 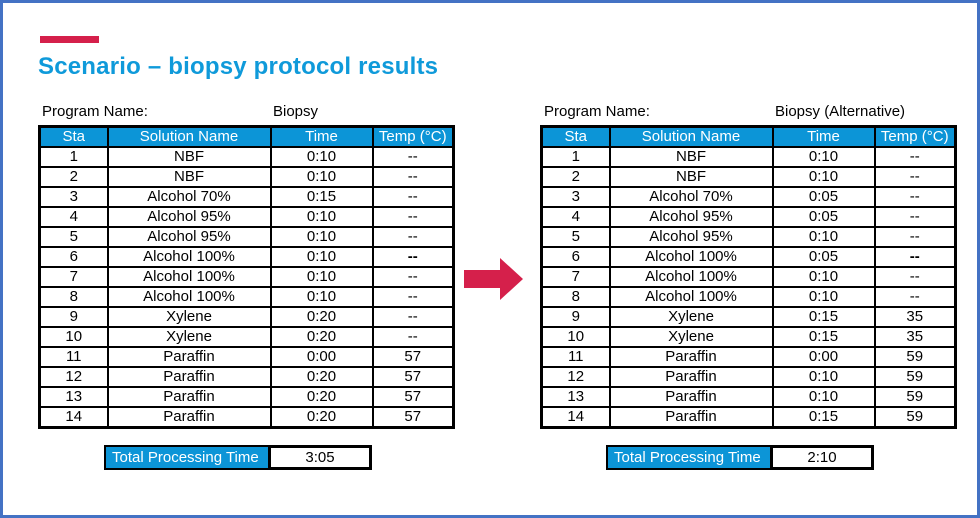 What do you see at coordinates (691, 317) in the screenshot?
I see `table-cell: Xylene` at bounding box center [691, 317].